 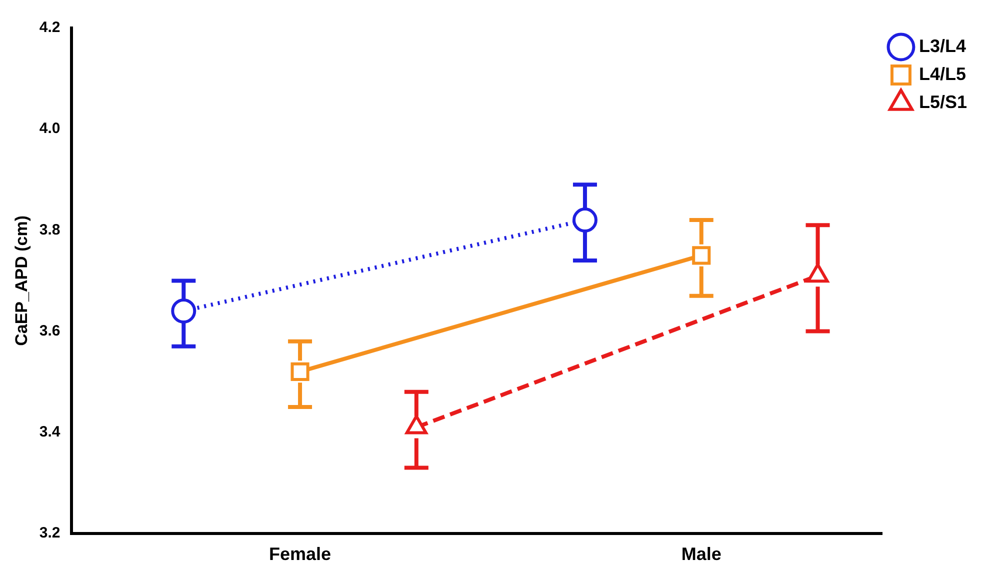 I want to click on legend-label: L5/S1, so click(x=943, y=102).